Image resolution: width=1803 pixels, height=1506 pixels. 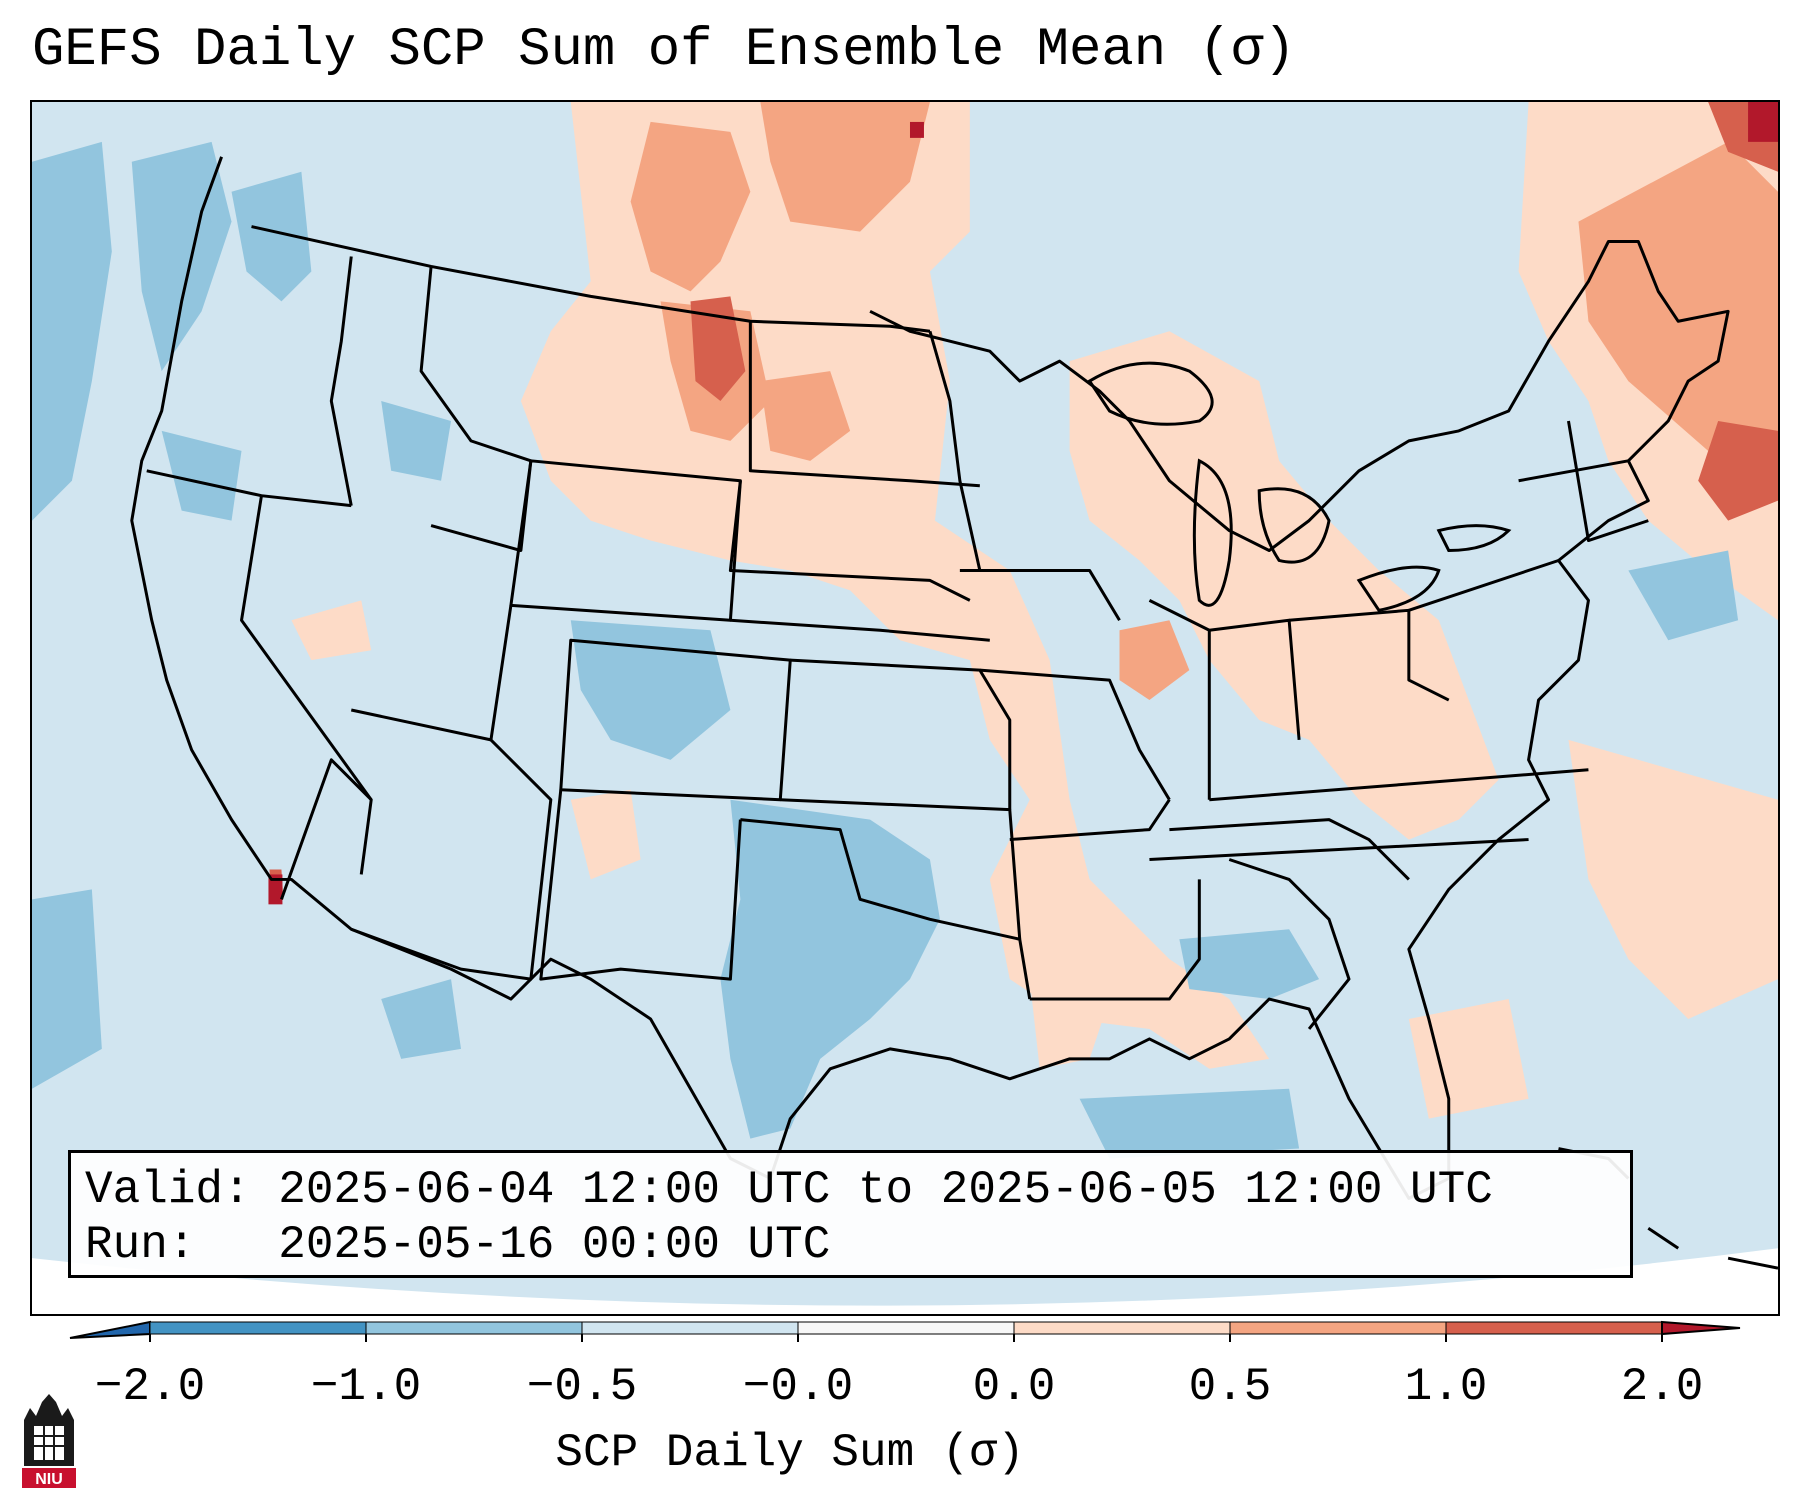 What do you see at coordinates (905, 1281) in the screenshot?
I see `projection-edge` at bounding box center [905, 1281].